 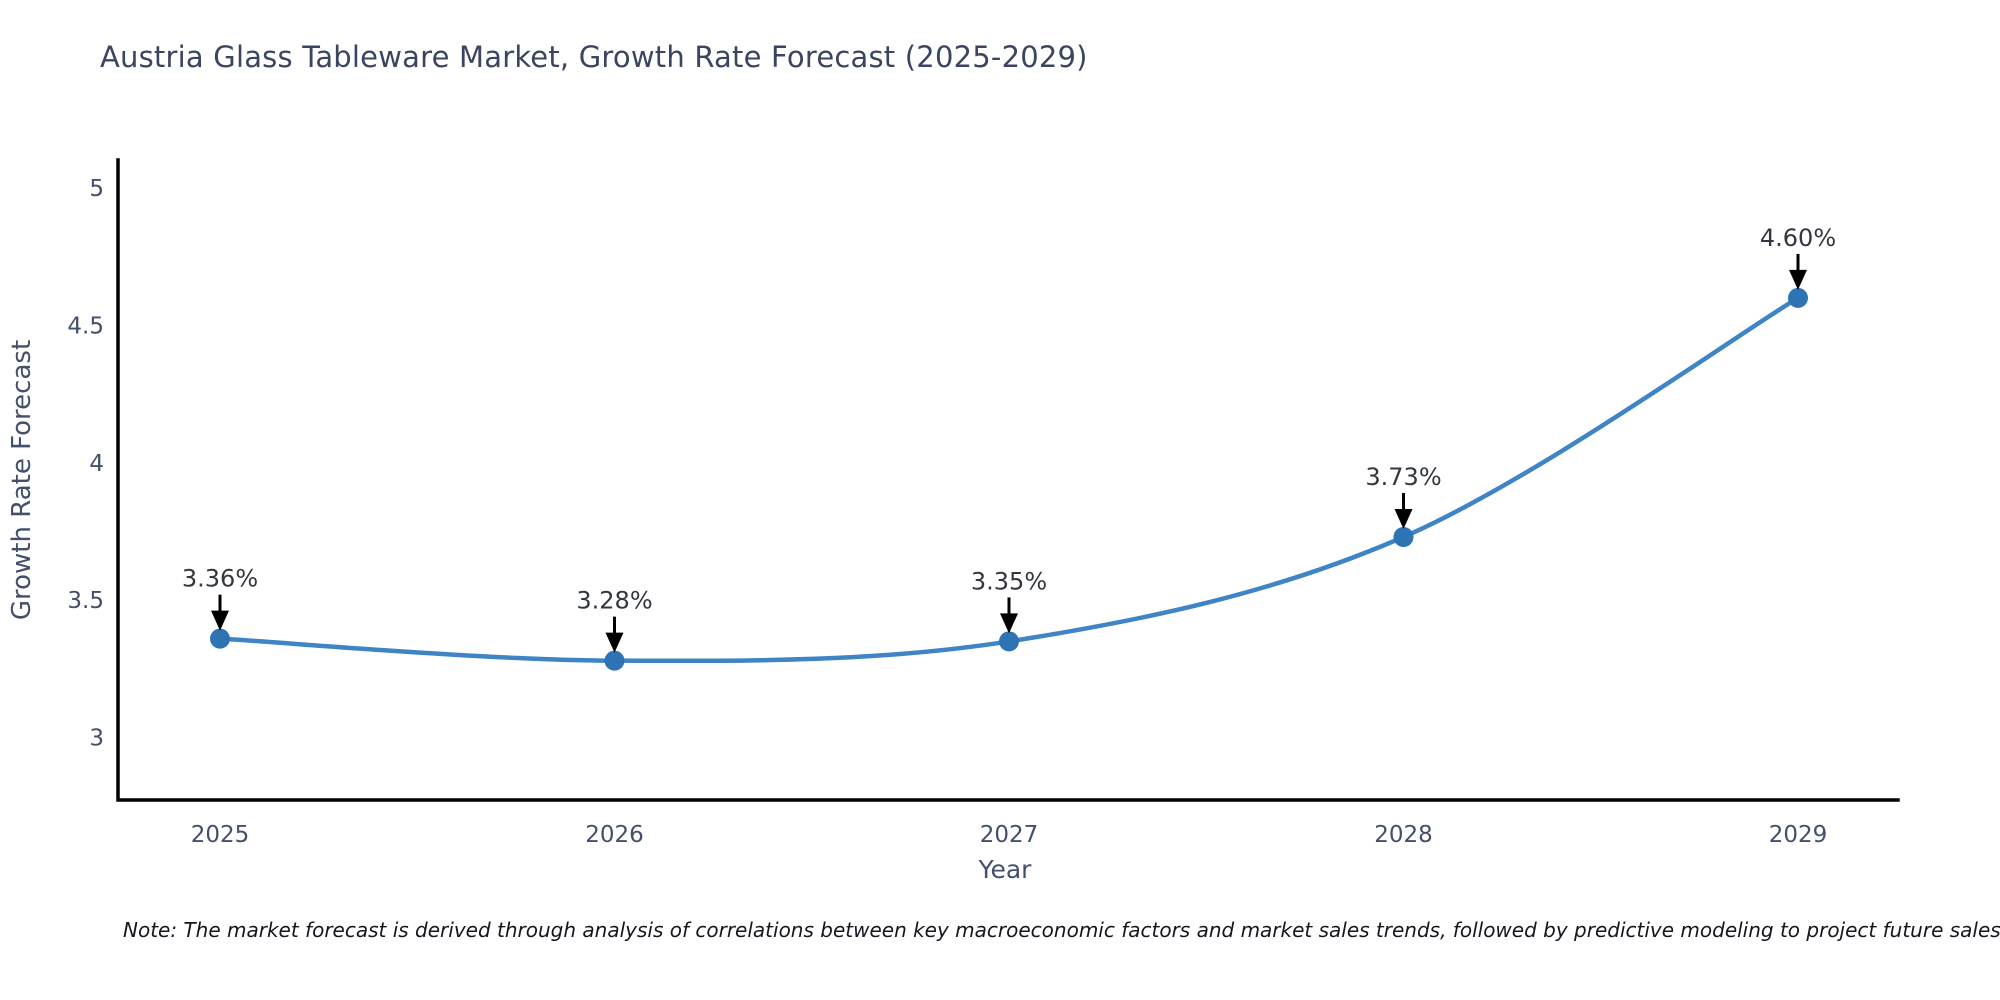 What do you see at coordinates (85, 326) in the screenshot?
I see `y-tick-label: 4.5` at bounding box center [85, 326].